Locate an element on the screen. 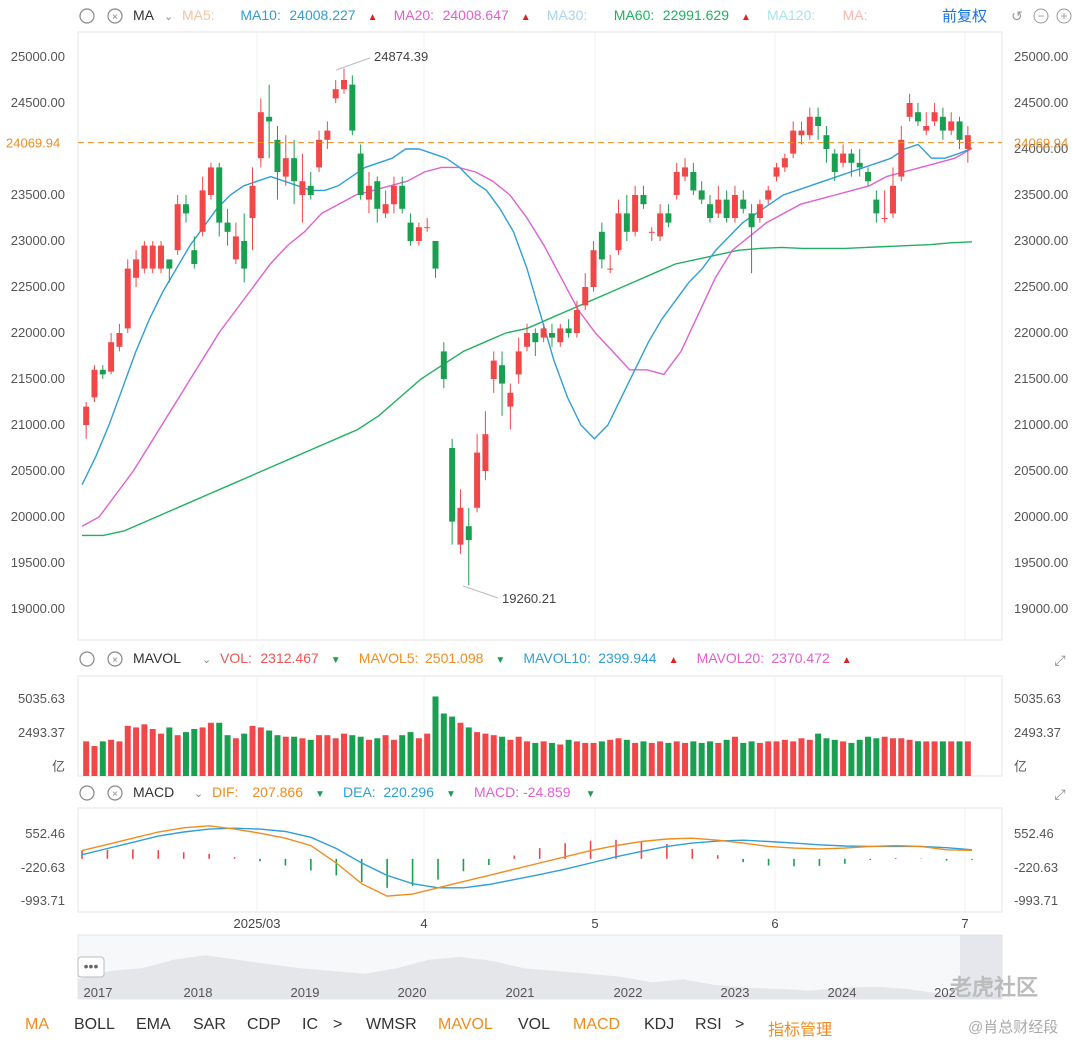  tab-10: MACD is located at coordinates (597, 1024).